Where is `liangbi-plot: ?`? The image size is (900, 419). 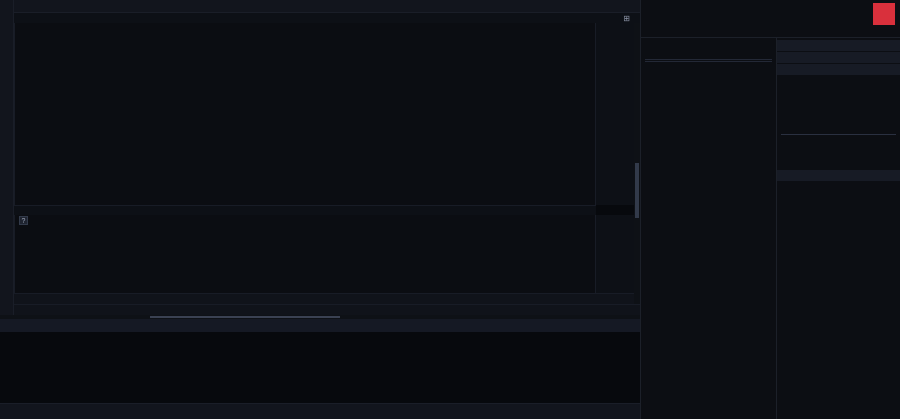
liangbi-plot: ? is located at coordinates (305, 254).